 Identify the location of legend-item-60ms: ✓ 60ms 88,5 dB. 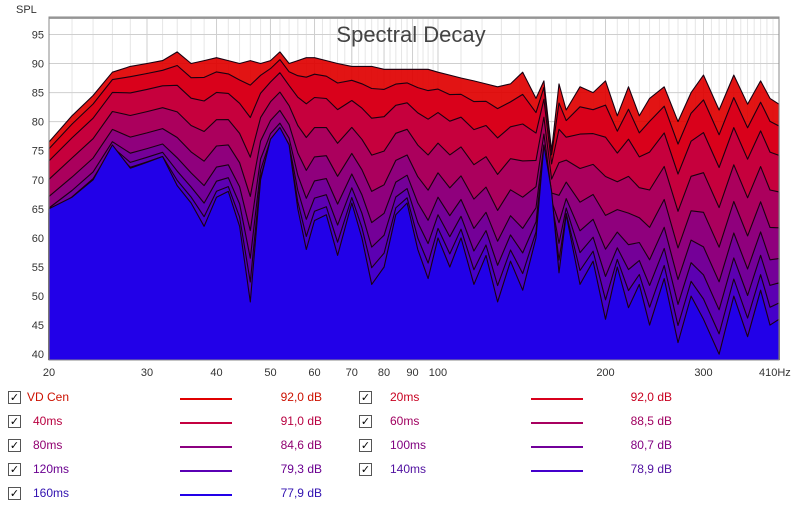
(400, 422).